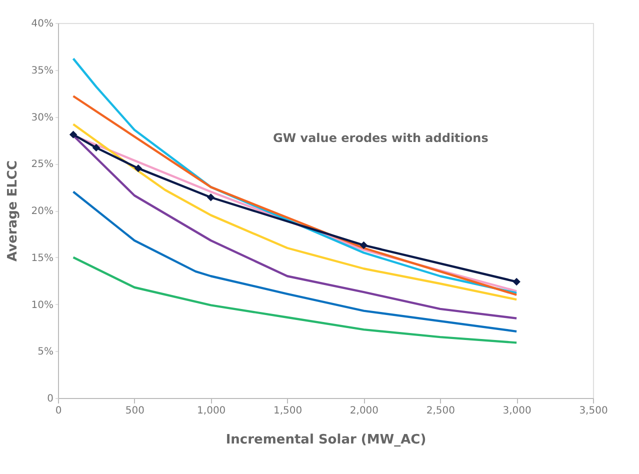 Image resolution: width=639 pixels, height=474 pixels. What do you see at coordinates (58, 411) in the screenshot?
I see `x-tick-label: 0` at bounding box center [58, 411].